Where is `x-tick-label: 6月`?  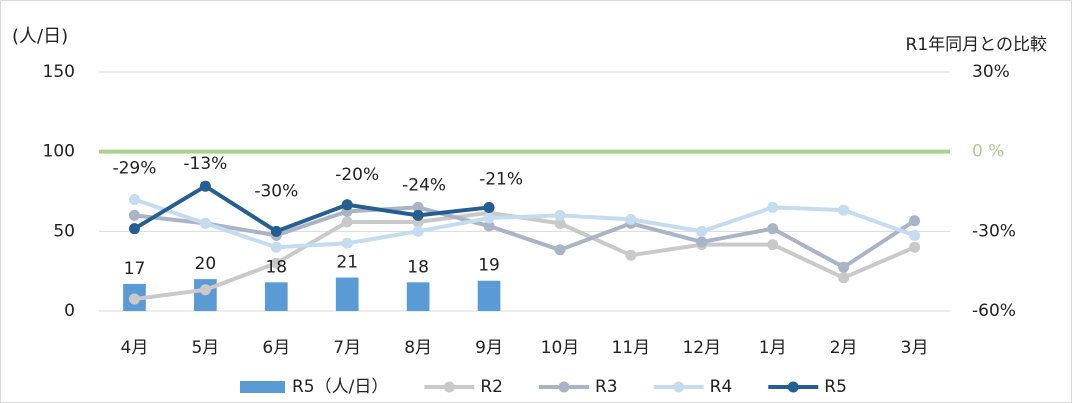 x-tick-label: 6月 is located at coordinates (276, 348).